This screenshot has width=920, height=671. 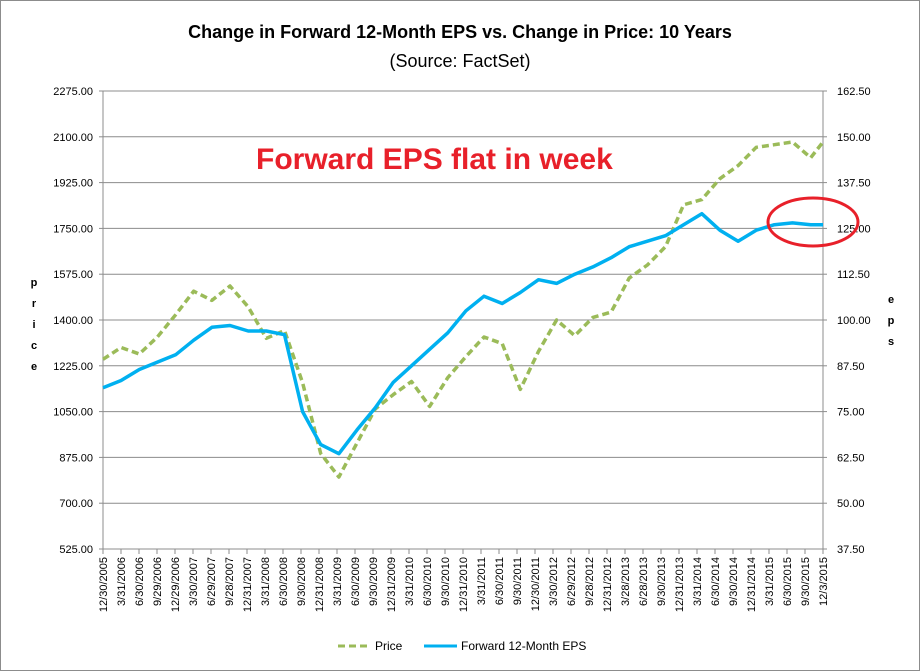 What do you see at coordinates (851, 413) in the screenshot?
I see `y2-tick-label: 75.00` at bounding box center [851, 413].